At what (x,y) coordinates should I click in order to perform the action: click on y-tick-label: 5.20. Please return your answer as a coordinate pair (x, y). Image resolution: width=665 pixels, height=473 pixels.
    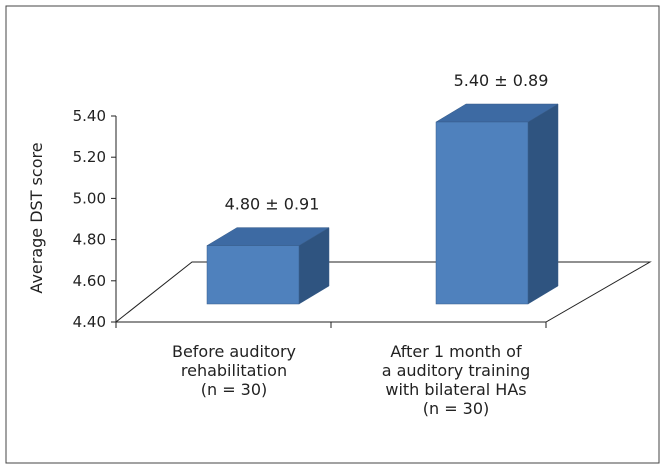
    Looking at the image, I should click on (89, 157).